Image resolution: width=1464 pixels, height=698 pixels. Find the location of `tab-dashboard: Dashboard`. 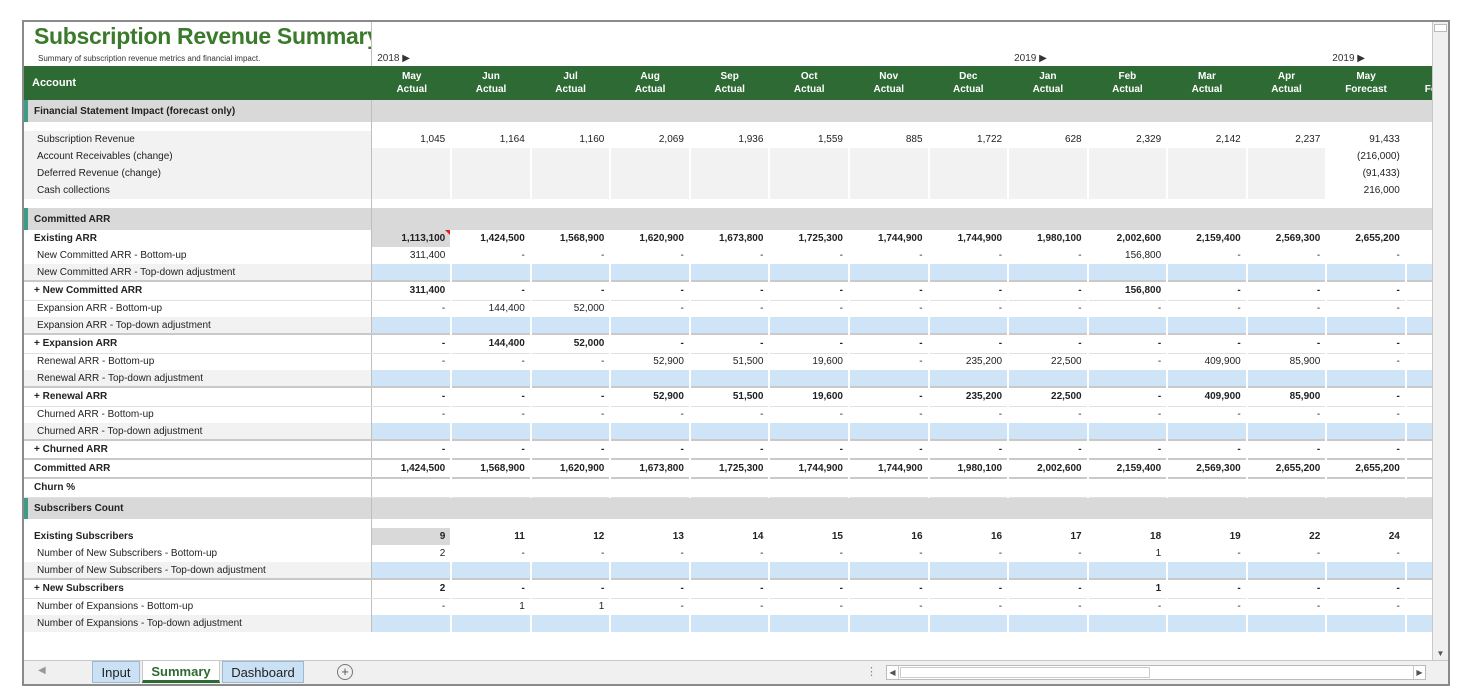

tab-dashboard: Dashboard is located at coordinates (263, 672).